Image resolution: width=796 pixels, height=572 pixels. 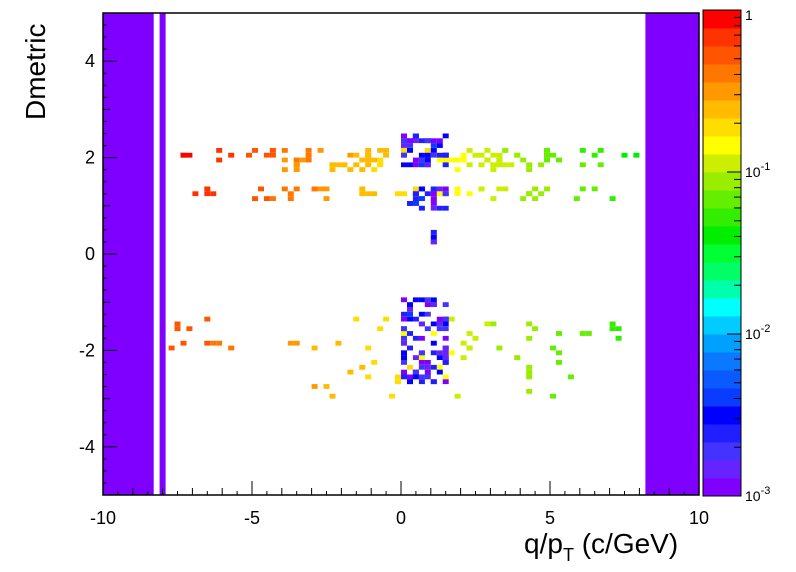 What do you see at coordinates (90, 61) in the screenshot?
I see `y-tick-label: 4` at bounding box center [90, 61].